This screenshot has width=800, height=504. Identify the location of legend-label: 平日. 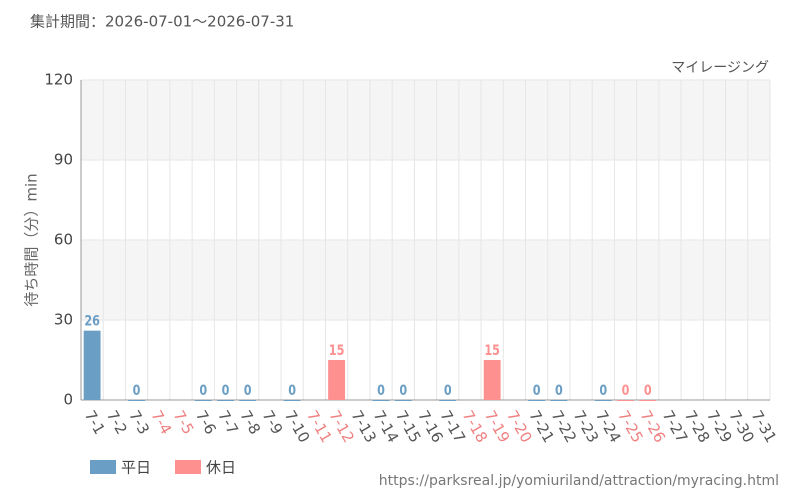
(136, 468).